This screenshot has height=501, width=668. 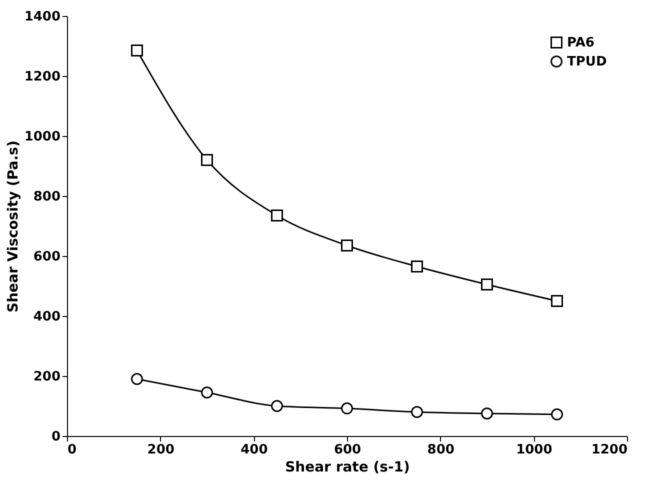 What do you see at coordinates (46, 257) in the screenshot?
I see `y-tick-label: 600` at bounding box center [46, 257].